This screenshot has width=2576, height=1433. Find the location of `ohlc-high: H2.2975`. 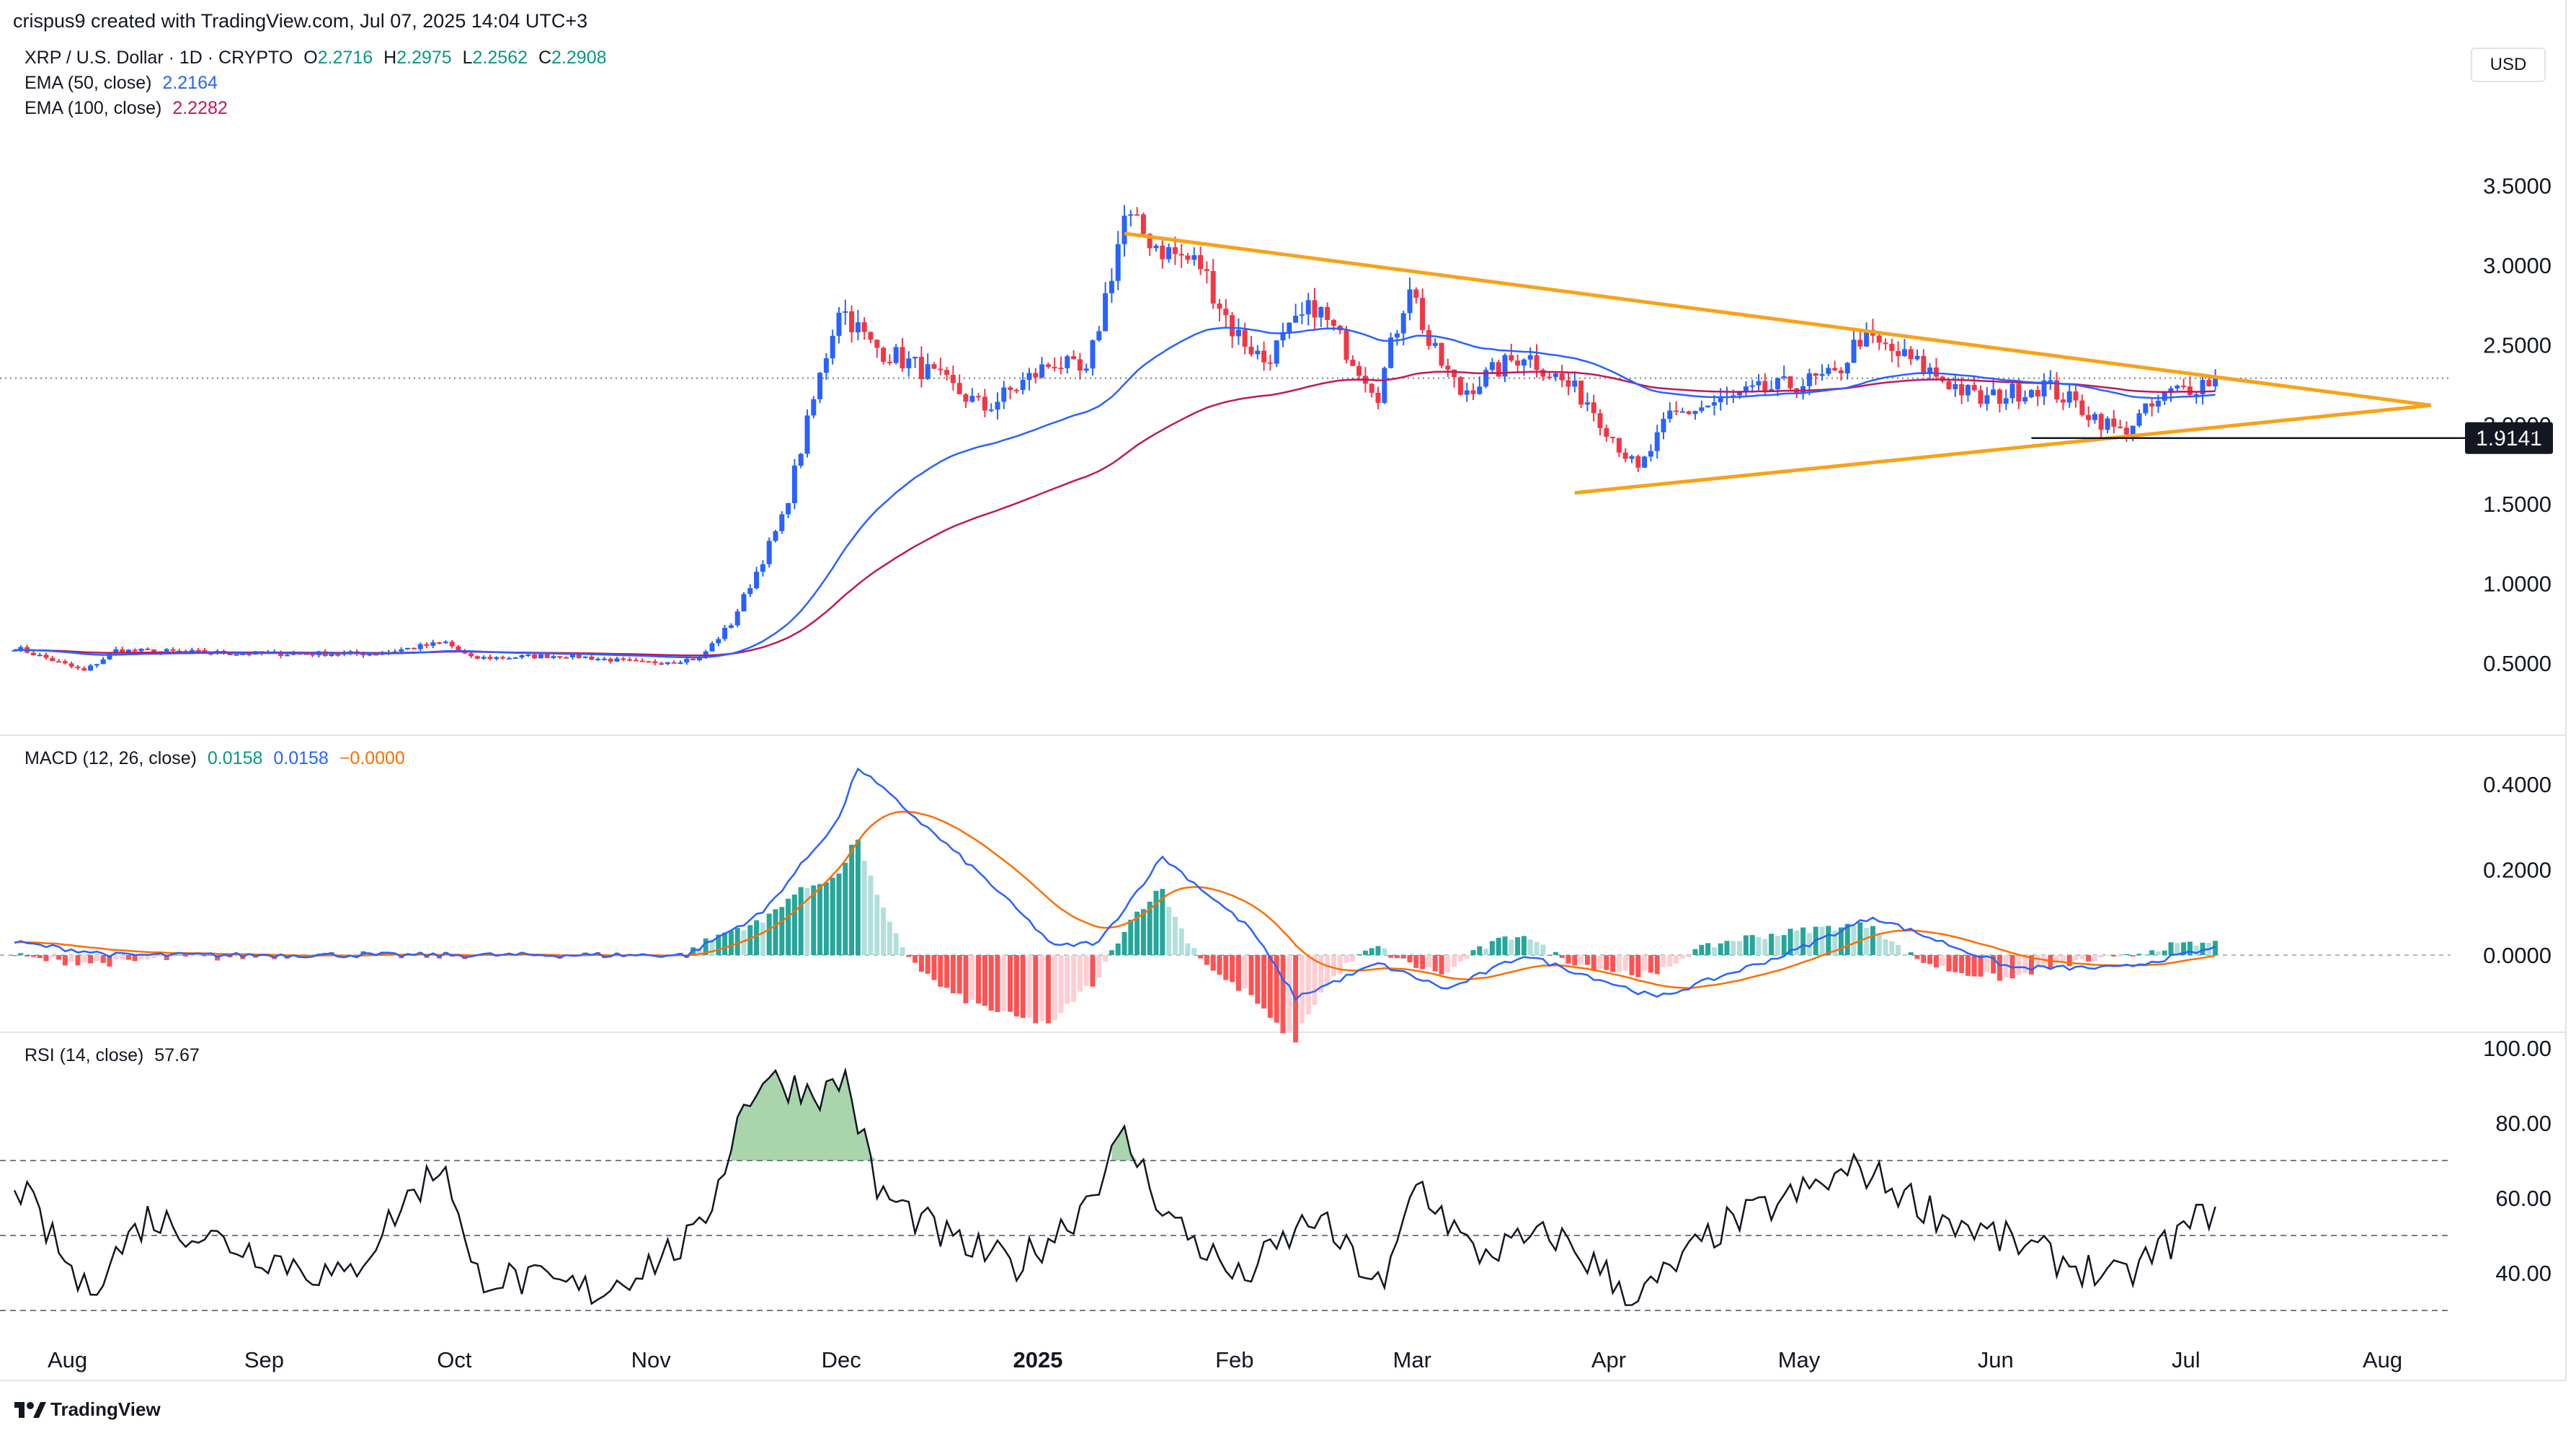

ohlc-high: H2.2975 is located at coordinates (417, 58).